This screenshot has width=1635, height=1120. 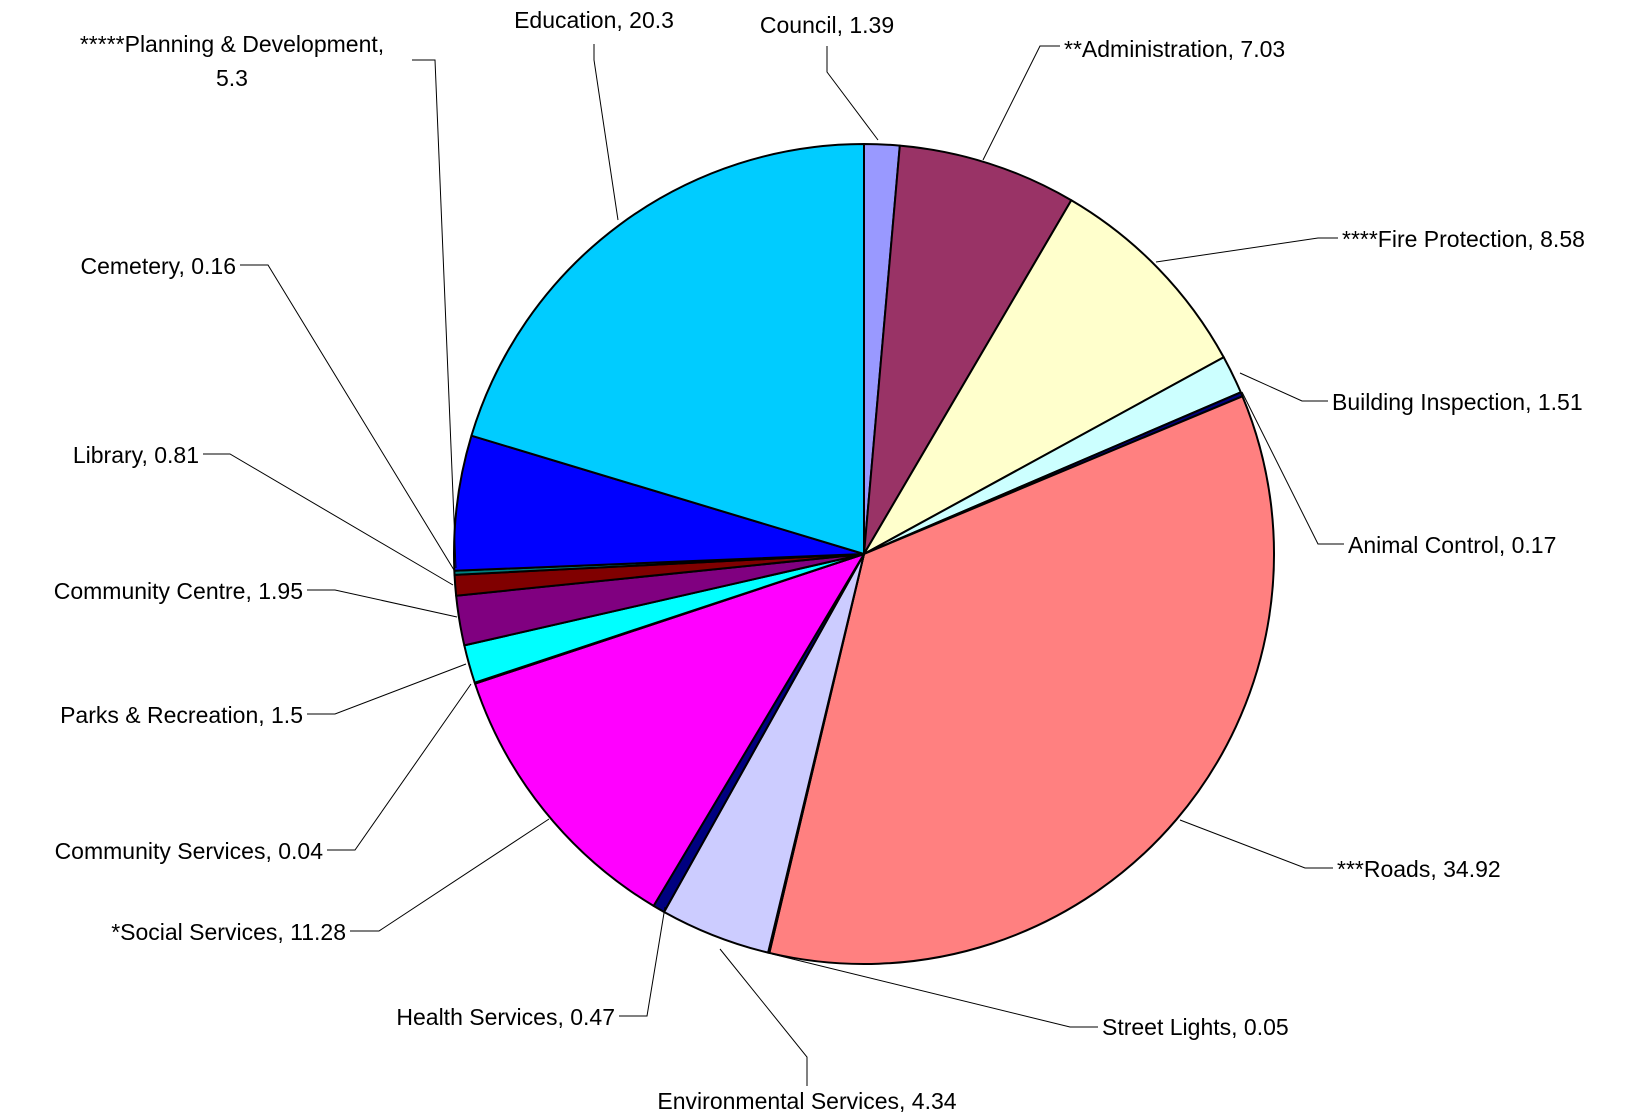 What do you see at coordinates (1463, 239) in the screenshot?
I see `data-label: ****Fire Protection, 8.58` at bounding box center [1463, 239].